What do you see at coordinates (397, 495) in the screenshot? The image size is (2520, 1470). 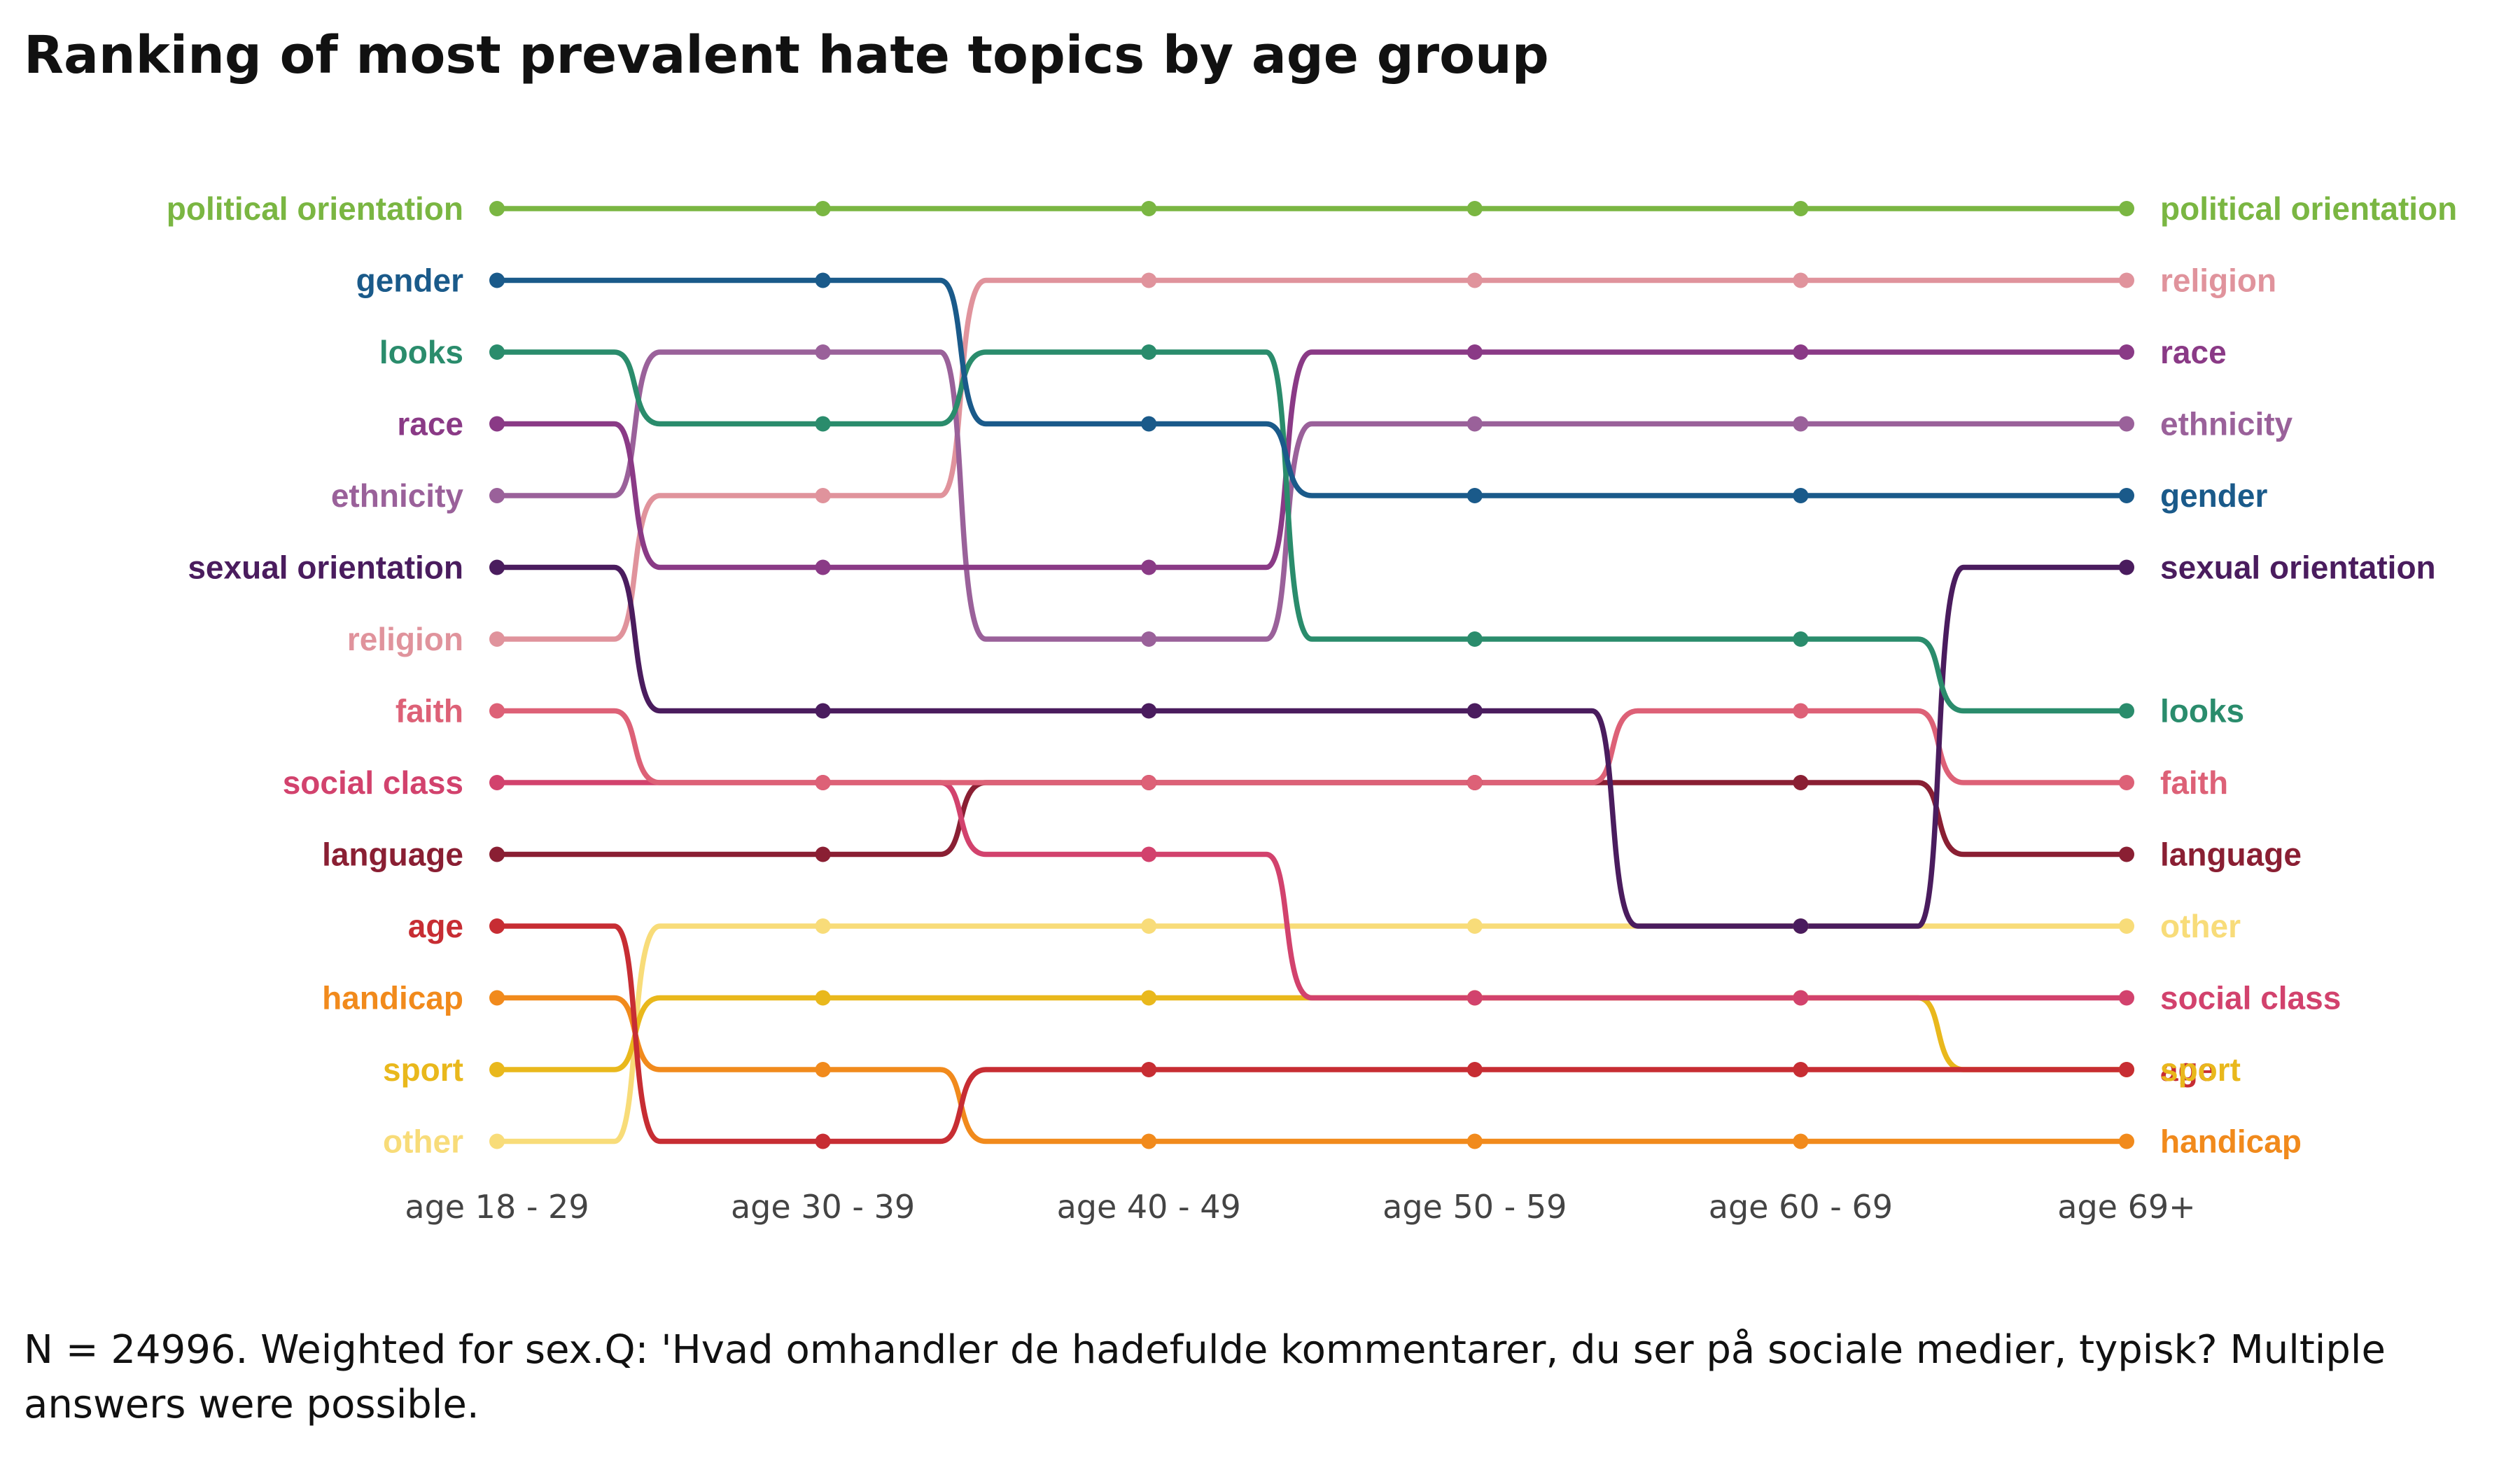 I see `left-label-ethnicity: ethnicity` at bounding box center [397, 495].